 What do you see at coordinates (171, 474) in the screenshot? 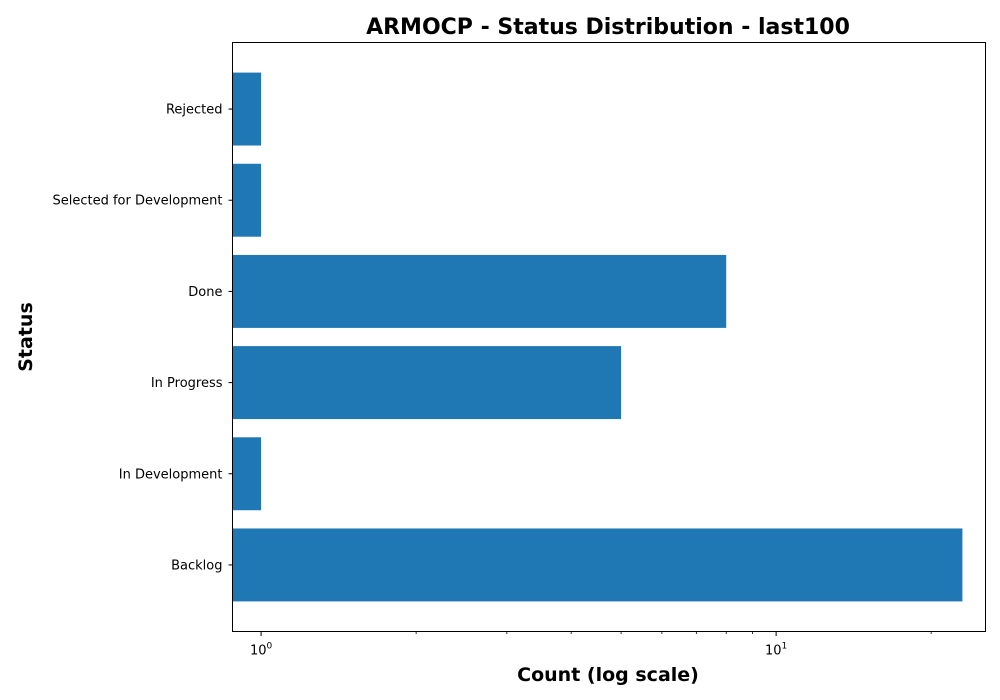
I see `y-tick-label: In Development` at bounding box center [171, 474].